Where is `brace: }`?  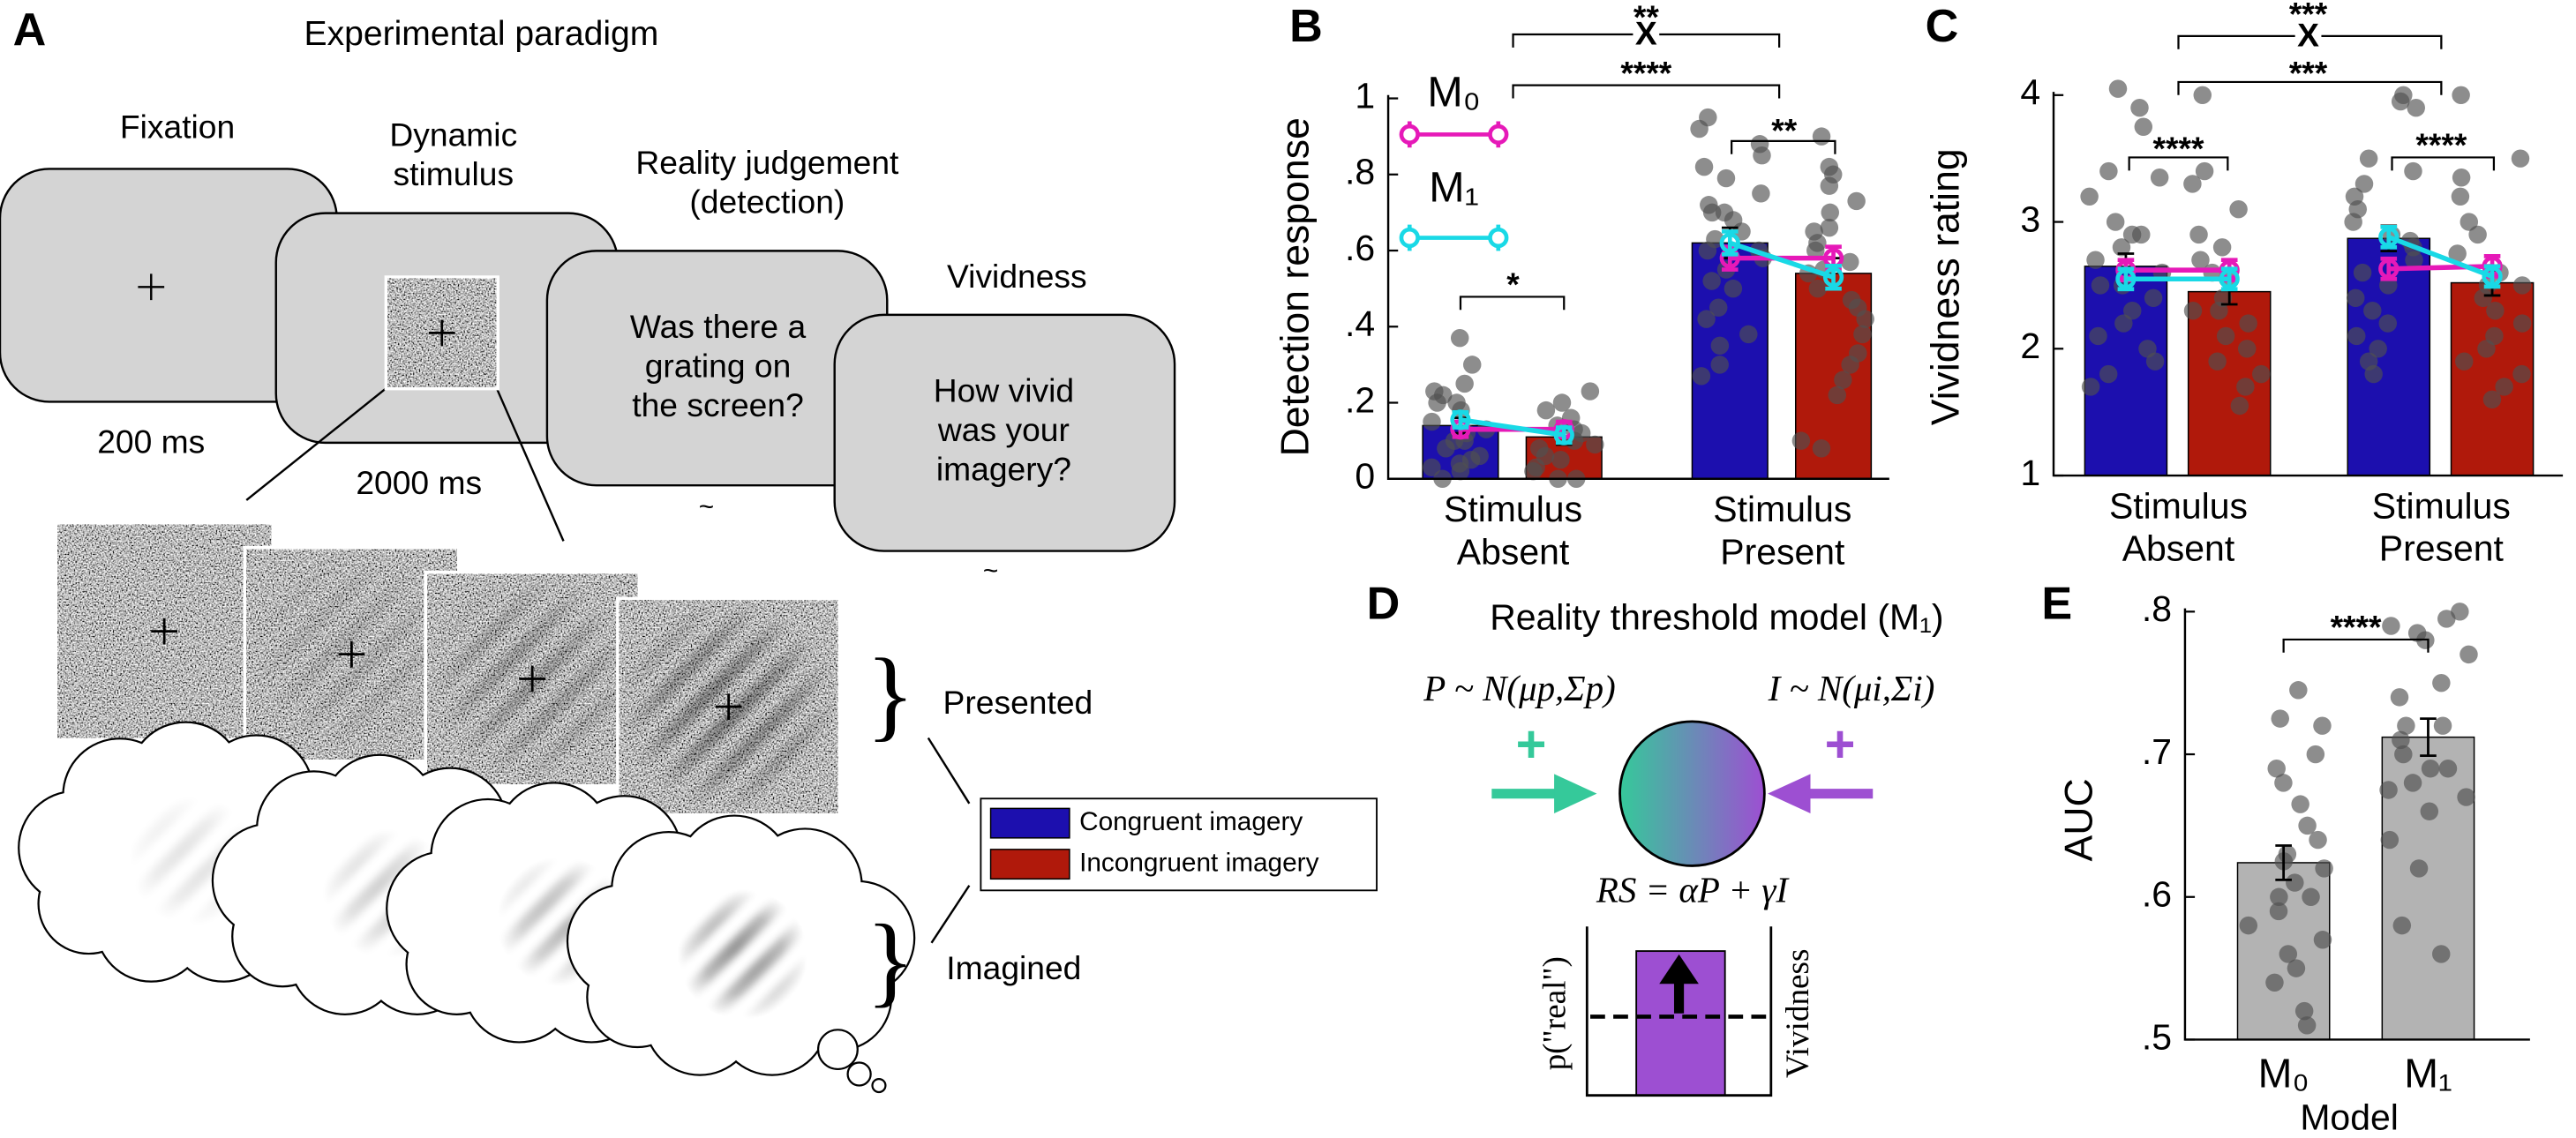 brace: } is located at coordinates (890, 959).